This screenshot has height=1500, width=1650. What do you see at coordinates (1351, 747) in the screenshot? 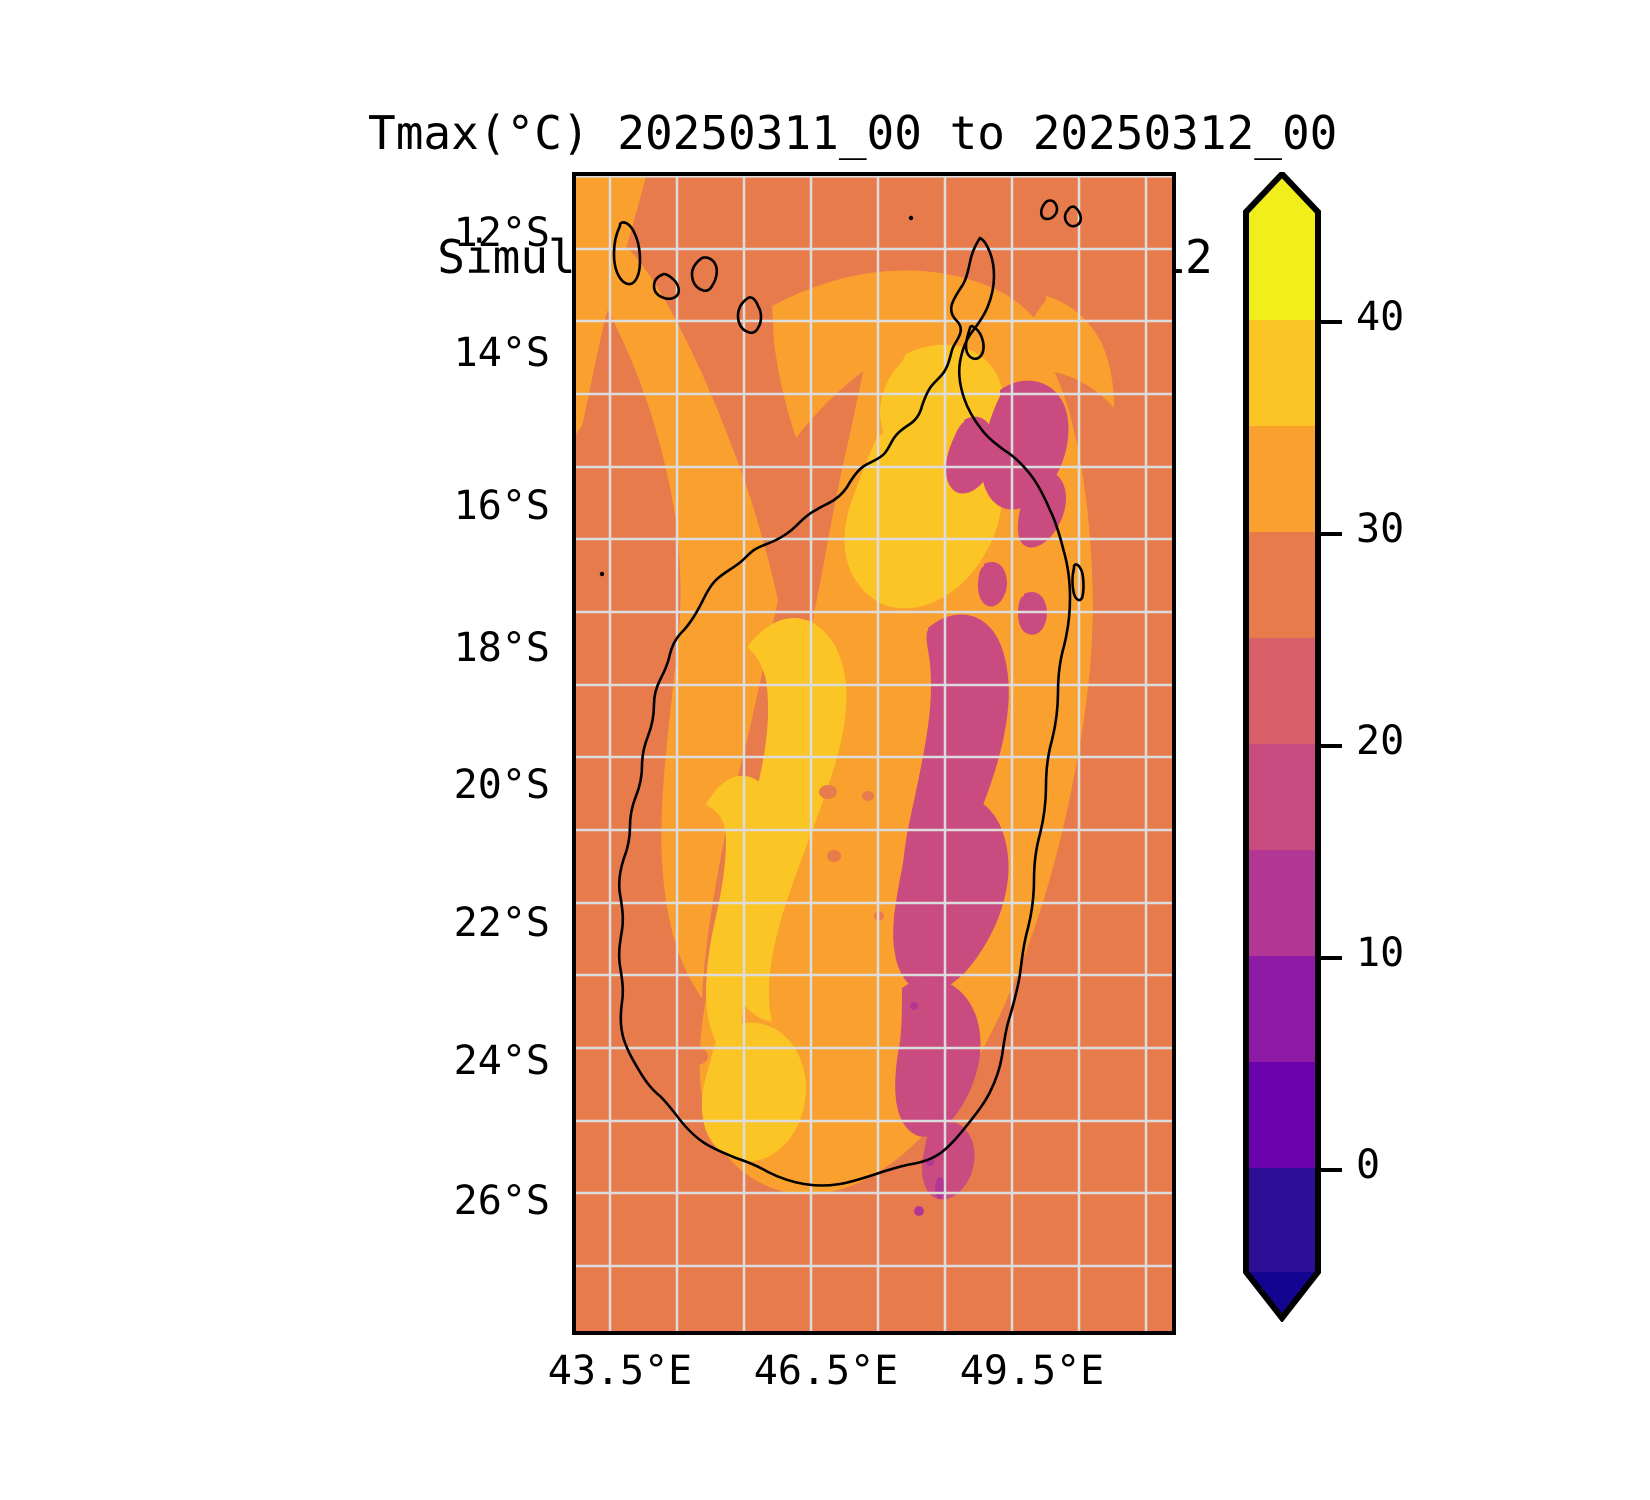
I see `colorbar: 40 30 20 10 0` at bounding box center [1351, 747].